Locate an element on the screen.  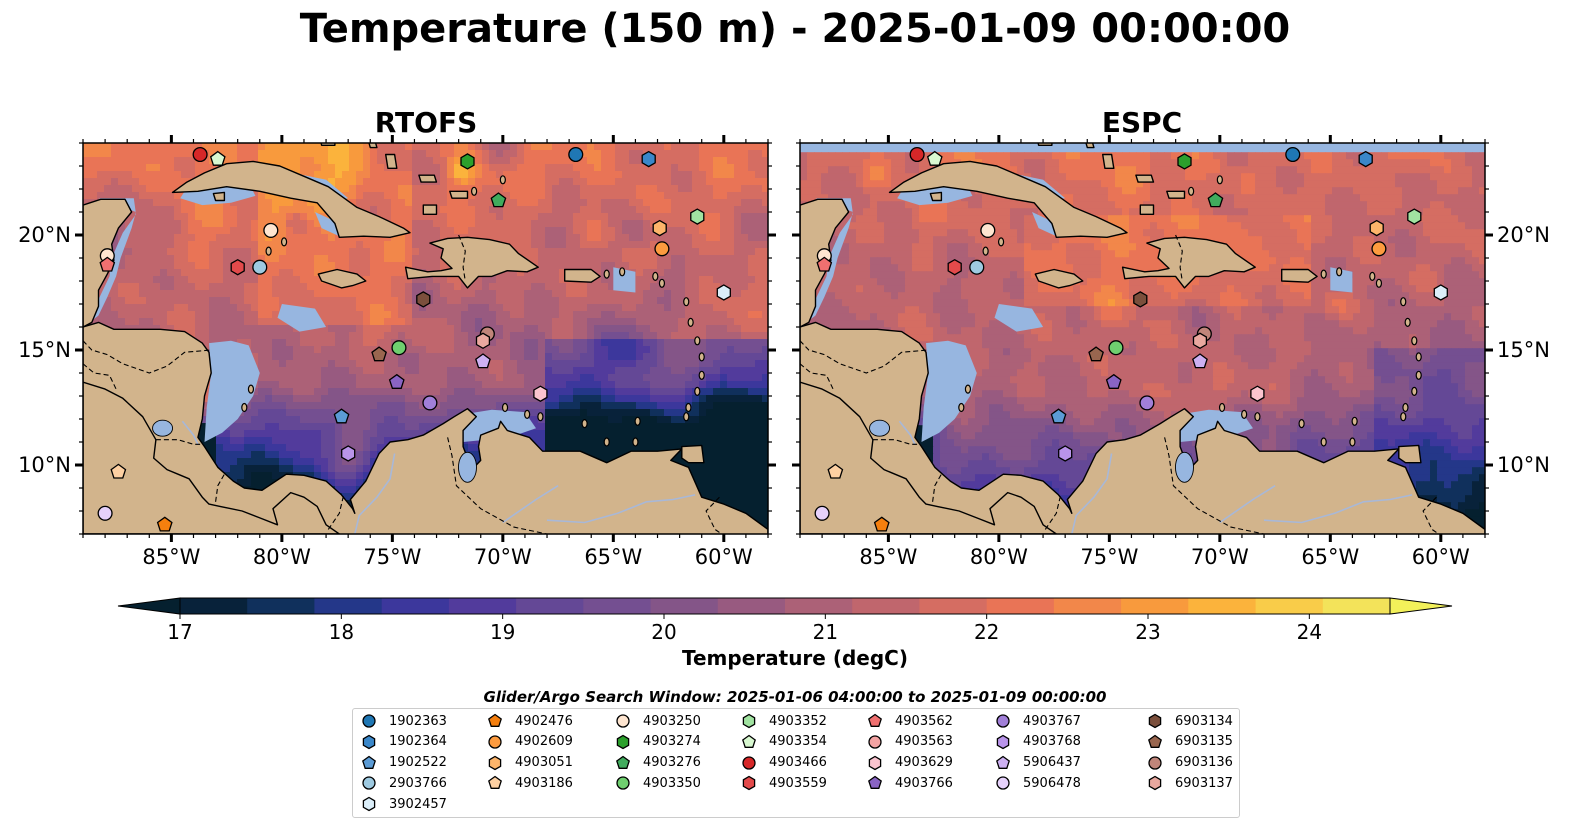
legend-item: 1902522 is located at coordinates (404, 763).